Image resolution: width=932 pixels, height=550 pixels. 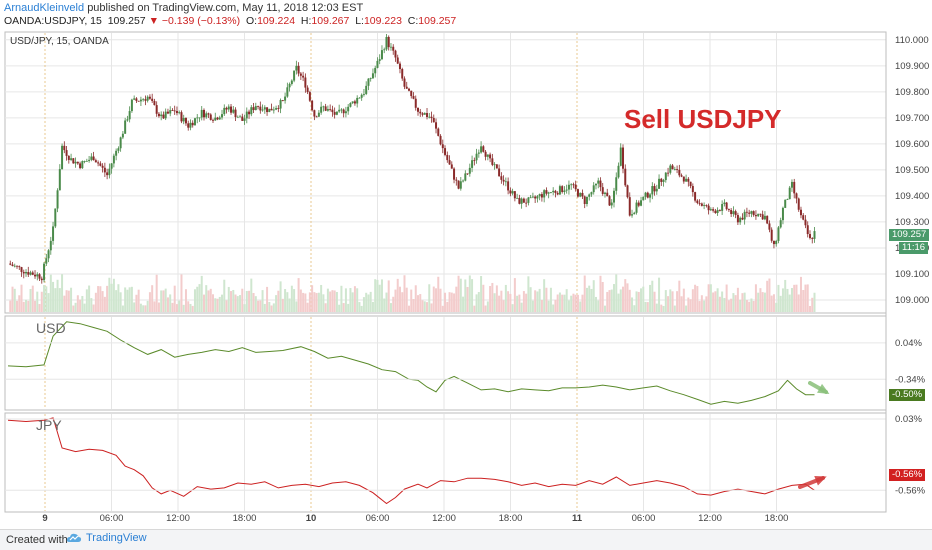 What do you see at coordinates (306, 21) in the screenshot?
I see `high-label: H:` at bounding box center [306, 21].